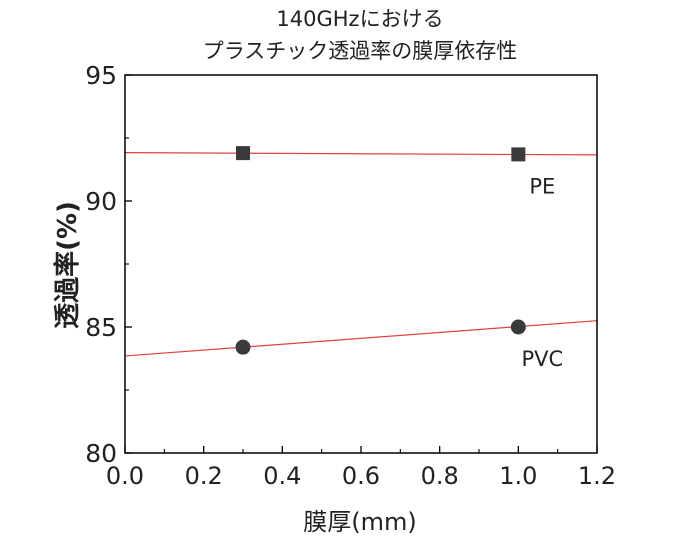 This screenshot has height=545, width=695. Describe the element at coordinates (361, 476) in the screenshot. I see `x-tick-label: 0.6` at that location.